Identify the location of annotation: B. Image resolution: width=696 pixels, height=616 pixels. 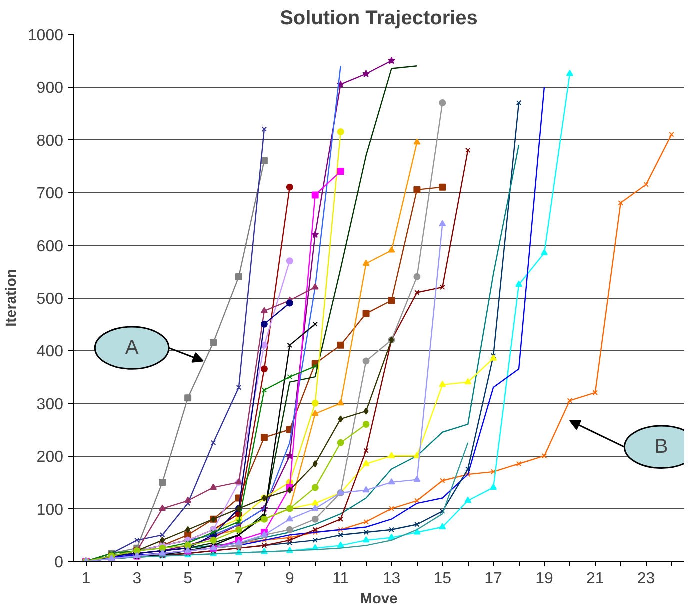
(661, 447).